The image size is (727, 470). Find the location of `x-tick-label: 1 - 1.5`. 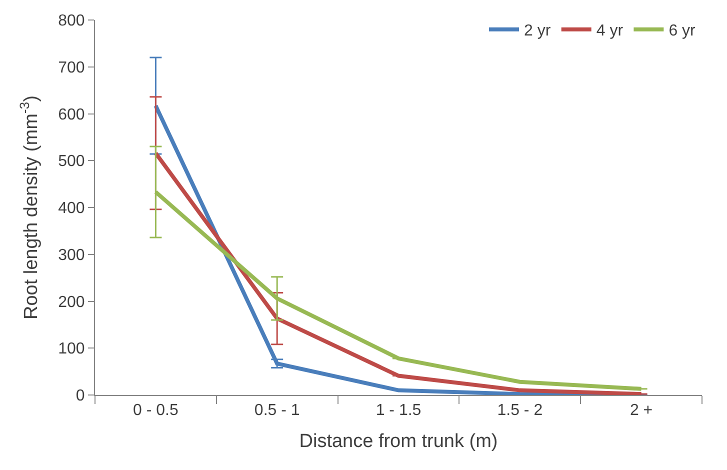

x-tick-label: 1 - 1.5 is located at coordinates (399, 411).